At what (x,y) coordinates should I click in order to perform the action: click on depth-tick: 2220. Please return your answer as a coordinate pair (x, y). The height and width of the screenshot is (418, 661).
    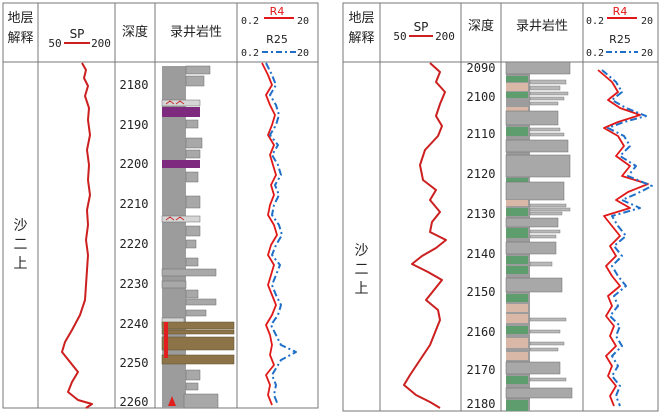
    Looking at the image, I should click on (134, 244).